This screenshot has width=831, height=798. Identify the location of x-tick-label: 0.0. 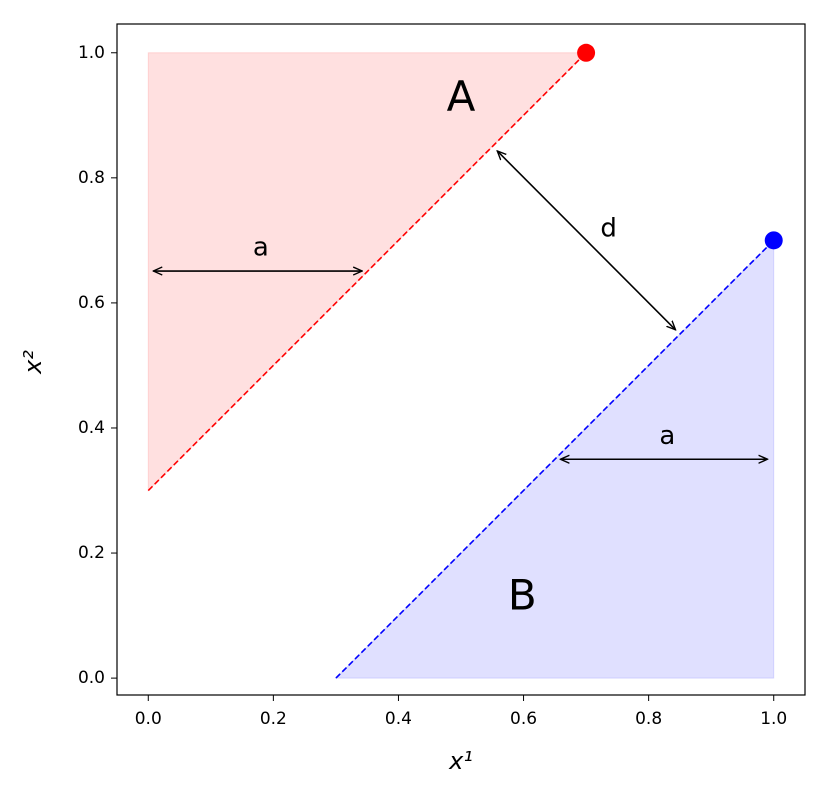
(148, 719).